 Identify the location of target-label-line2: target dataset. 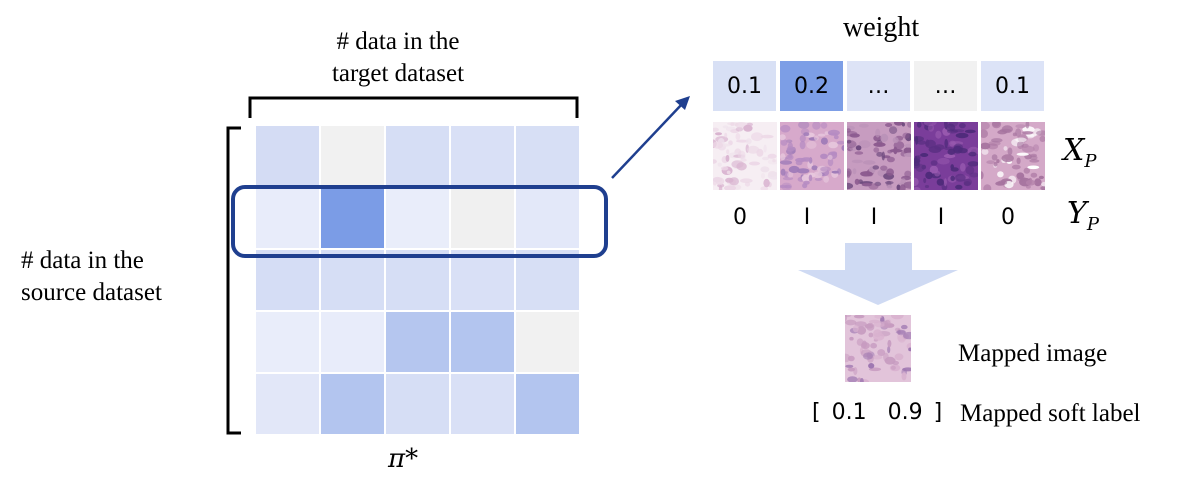
(398, 73).